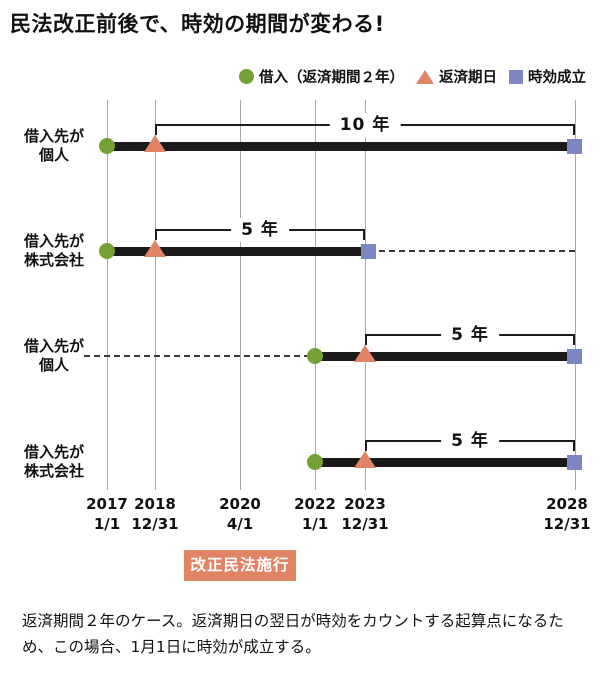 The width and height of the screenshot is (600, 684). What do you see at coordinates (477, 251) in the screenshot?
I see `dashed-continuation-line` at bounding box center [477, 251].